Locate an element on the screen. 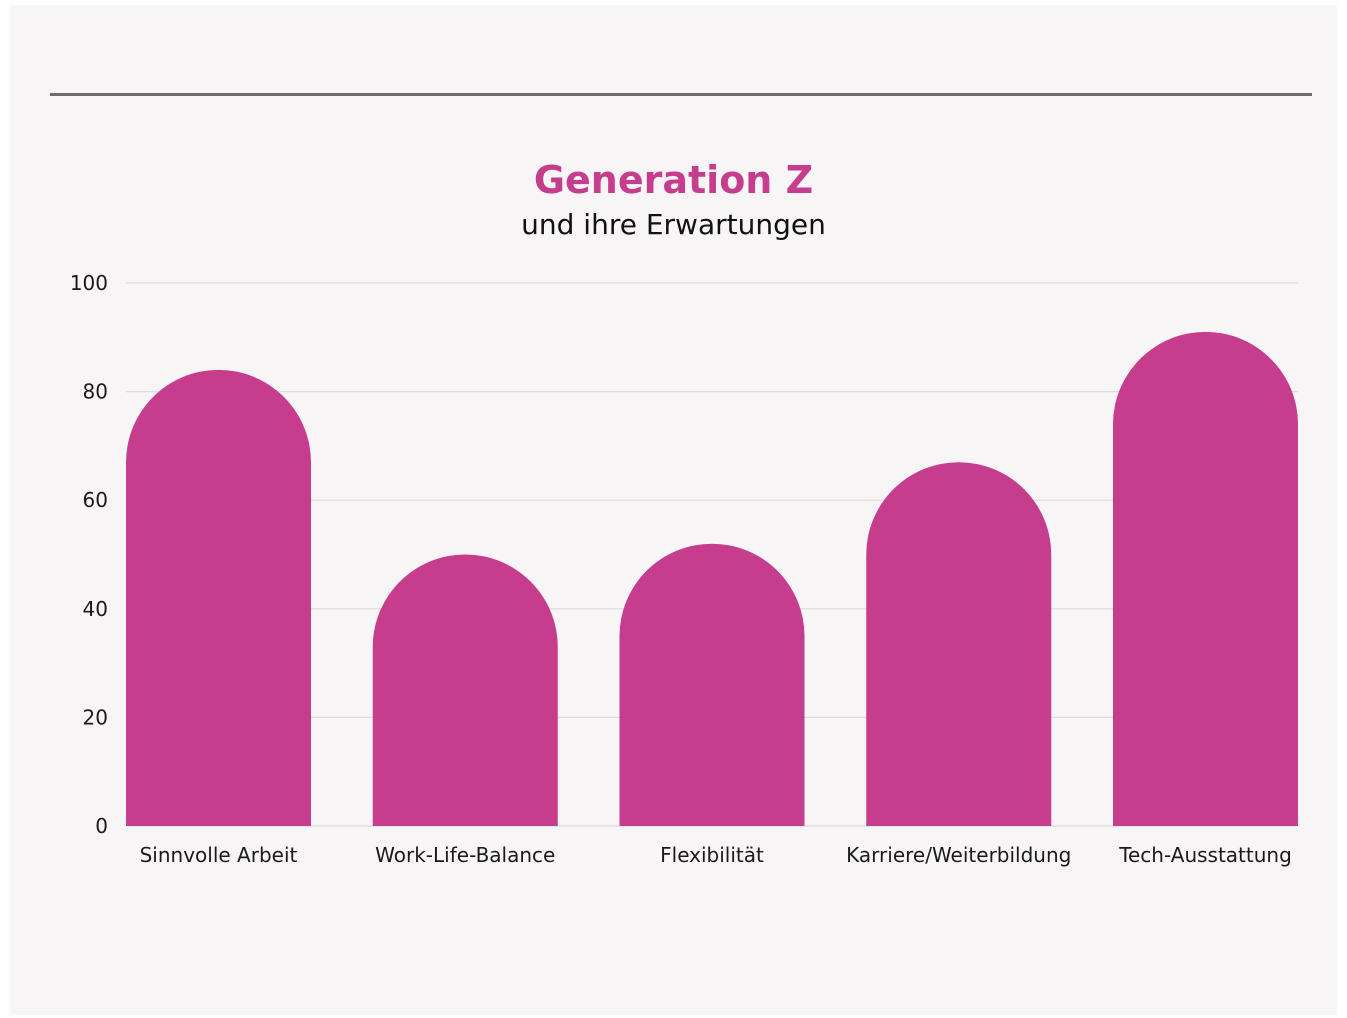 Image resolution: width=1347 pixels, height=1018 pixels. x-category-label: Flexibilität is located at coordinates (712, 855).